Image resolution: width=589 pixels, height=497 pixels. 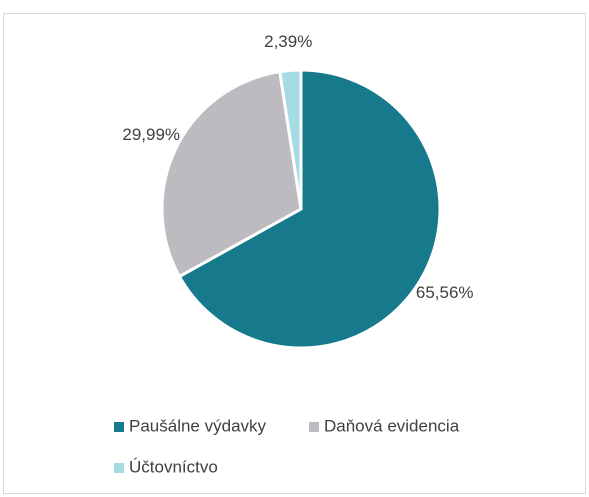 I want to click on data-label: 2,39%, so click(x=288, y=41).